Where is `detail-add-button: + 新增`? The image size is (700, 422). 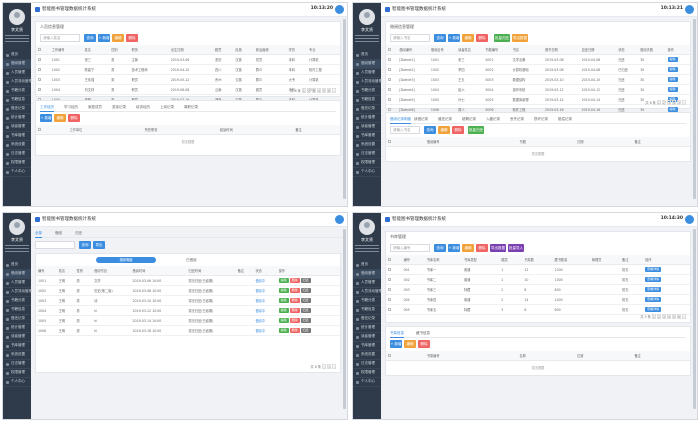 detail-add-button: + 新增 is located at coordinates (396, 344).